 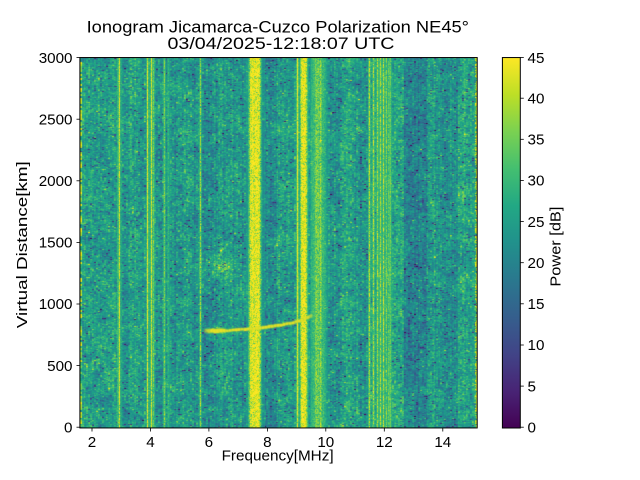 I want to click on svg-text: Frequency[MHz], so click(x=278, y=456).